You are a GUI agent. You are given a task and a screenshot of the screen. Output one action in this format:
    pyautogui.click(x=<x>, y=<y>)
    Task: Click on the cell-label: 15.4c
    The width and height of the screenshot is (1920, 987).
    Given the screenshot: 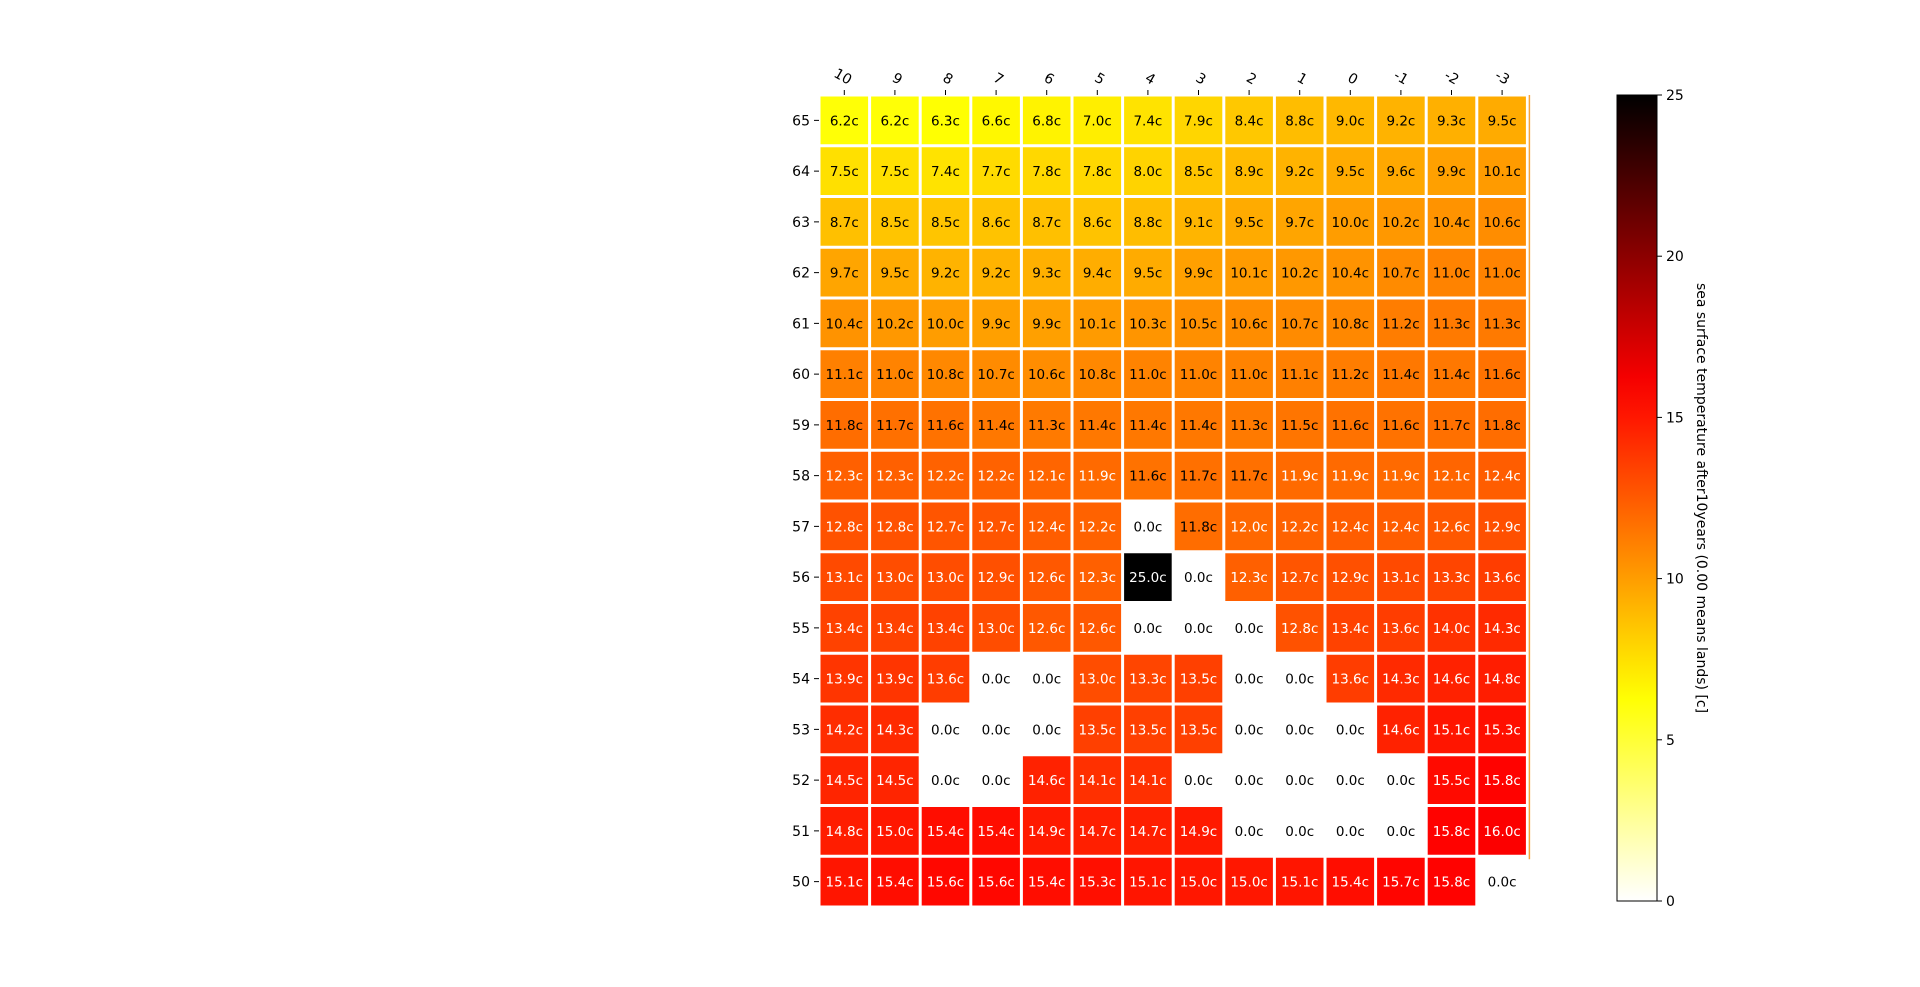 What is the action you would take?
    pyautogui.click(x=995, y=832)
    